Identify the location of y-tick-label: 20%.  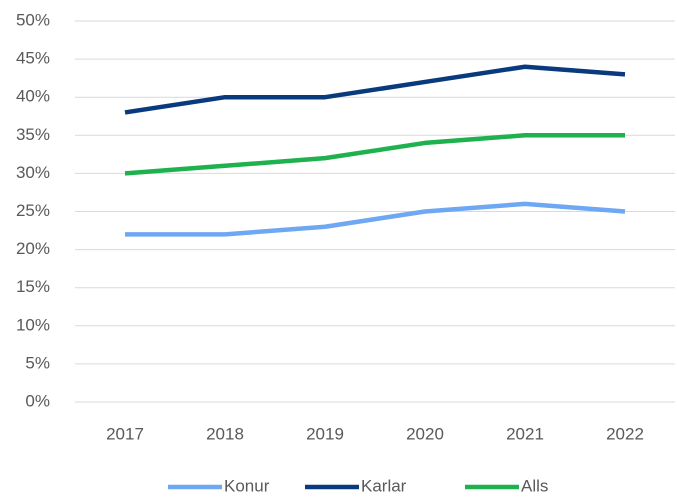
(33, 248).